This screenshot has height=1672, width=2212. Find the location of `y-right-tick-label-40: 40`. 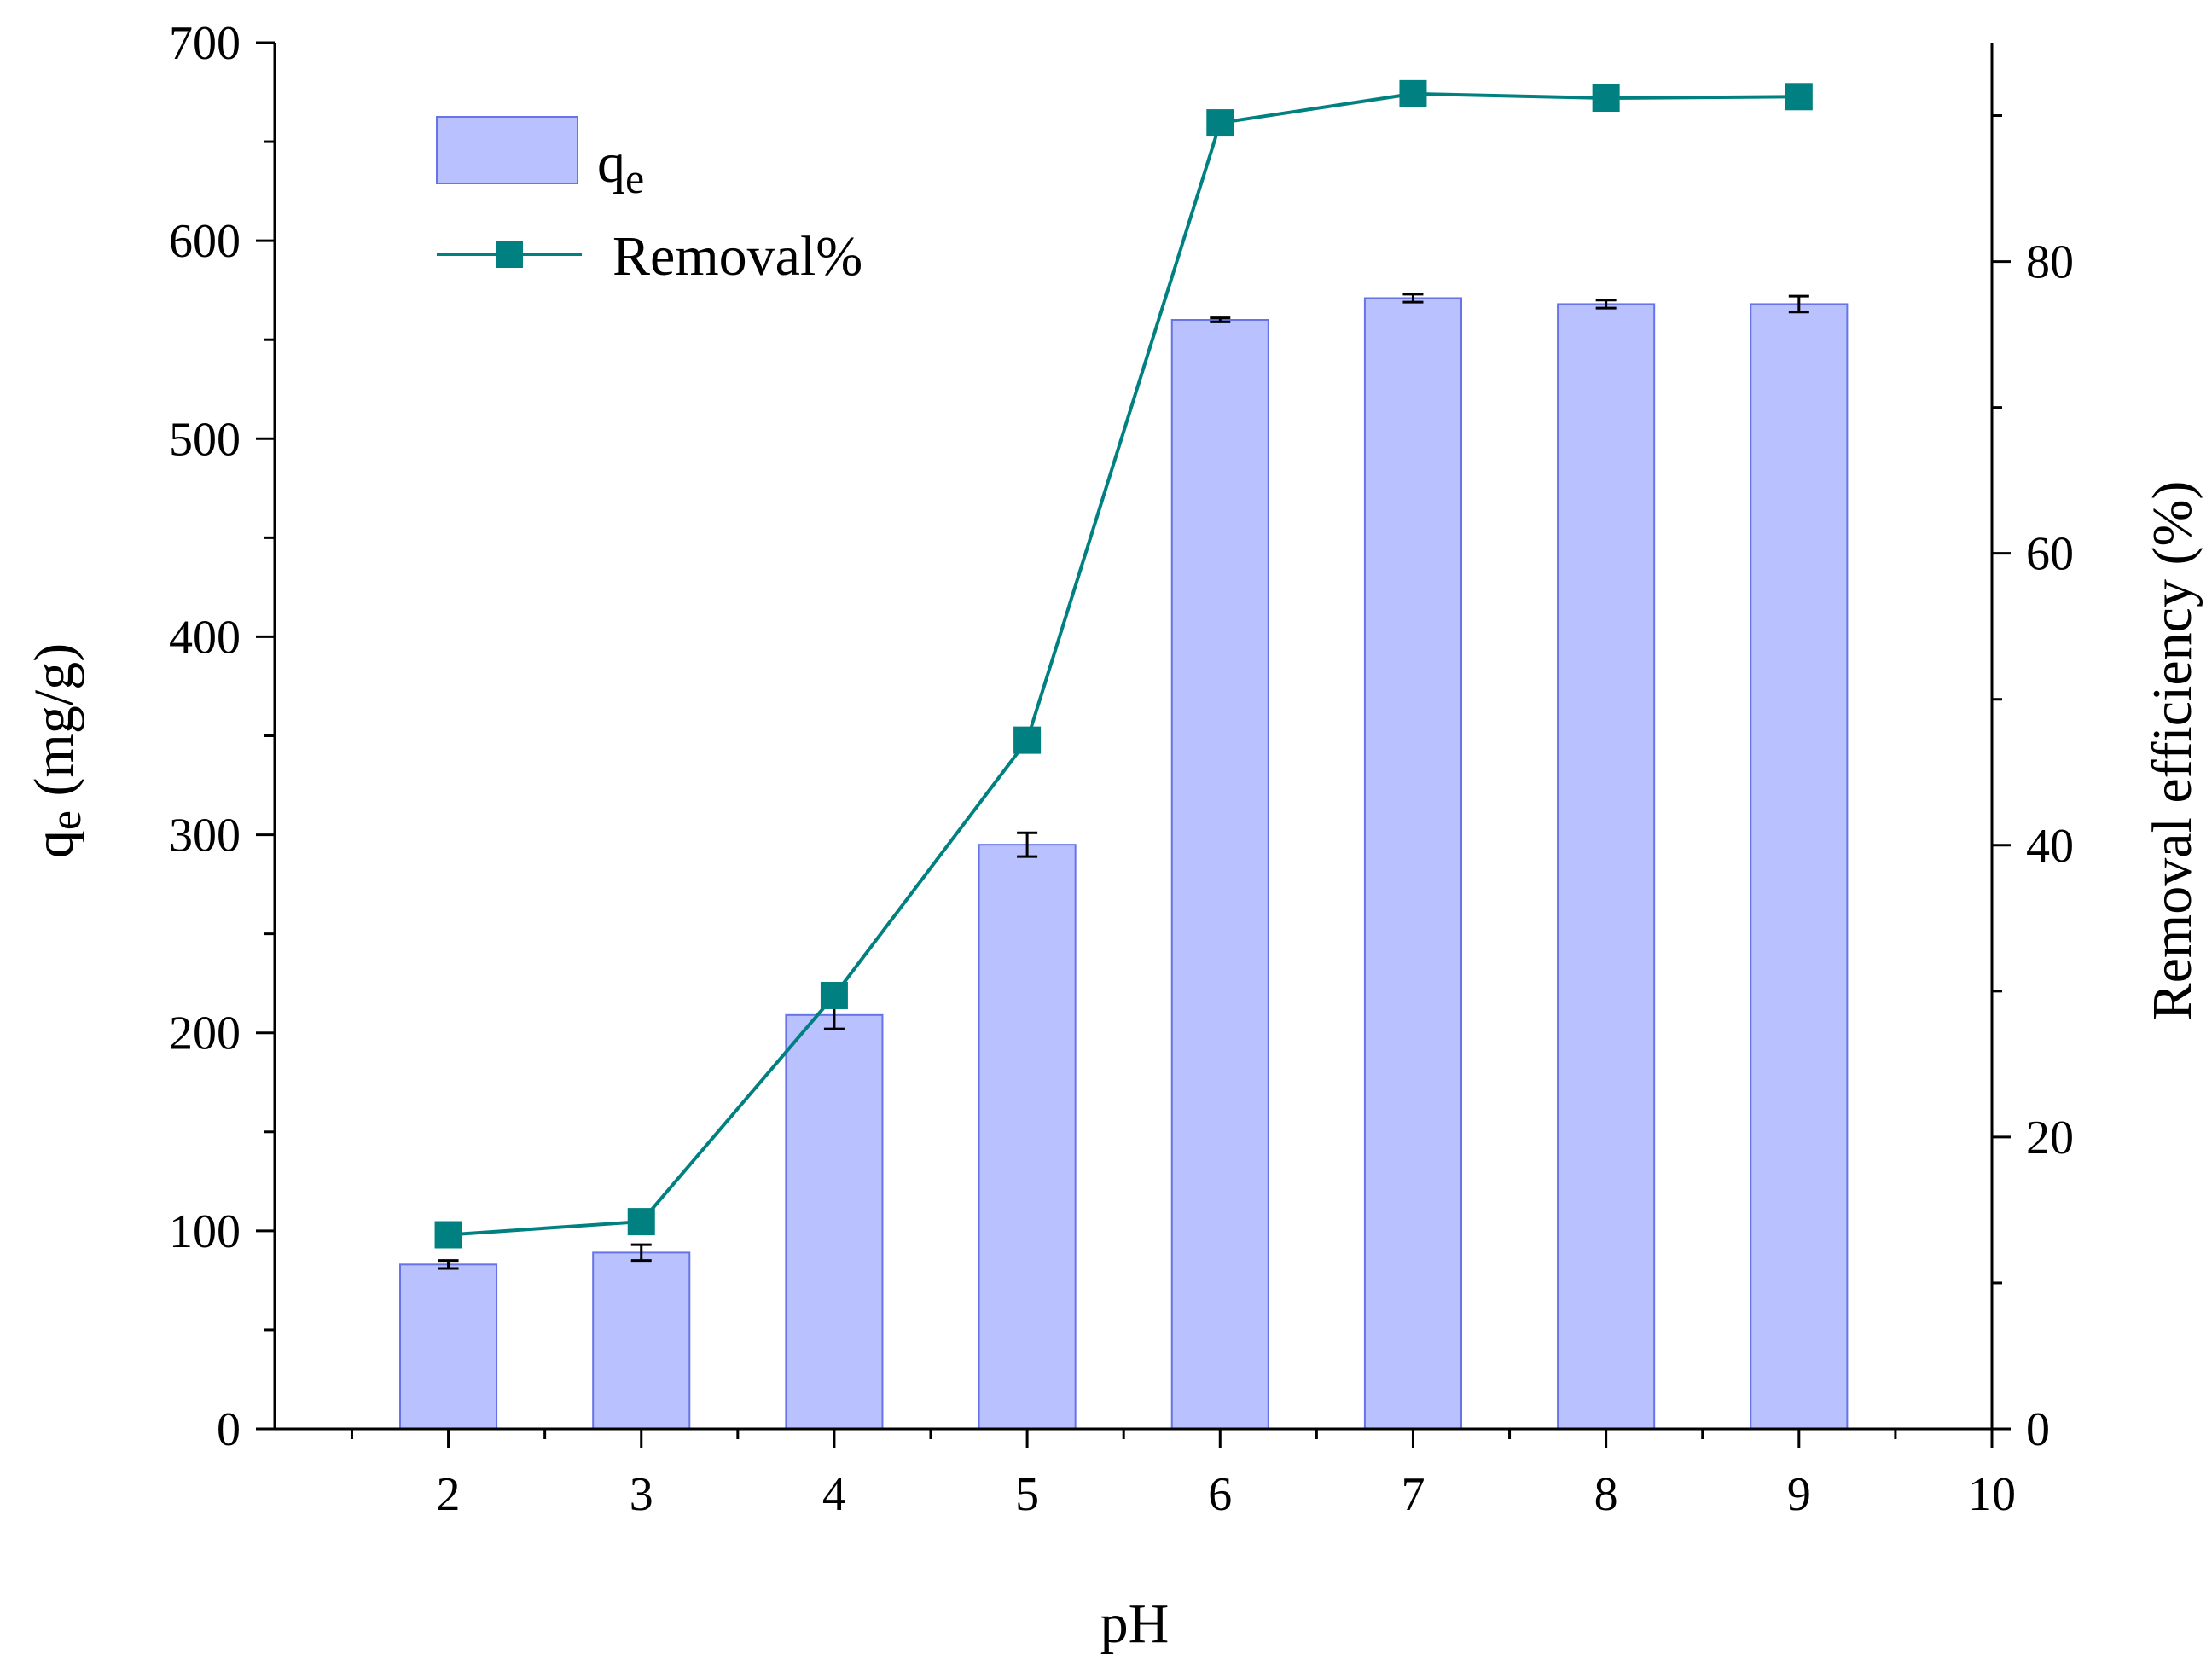

y-right-tick-label-40: 40 is located at coordinates (2050, 846).